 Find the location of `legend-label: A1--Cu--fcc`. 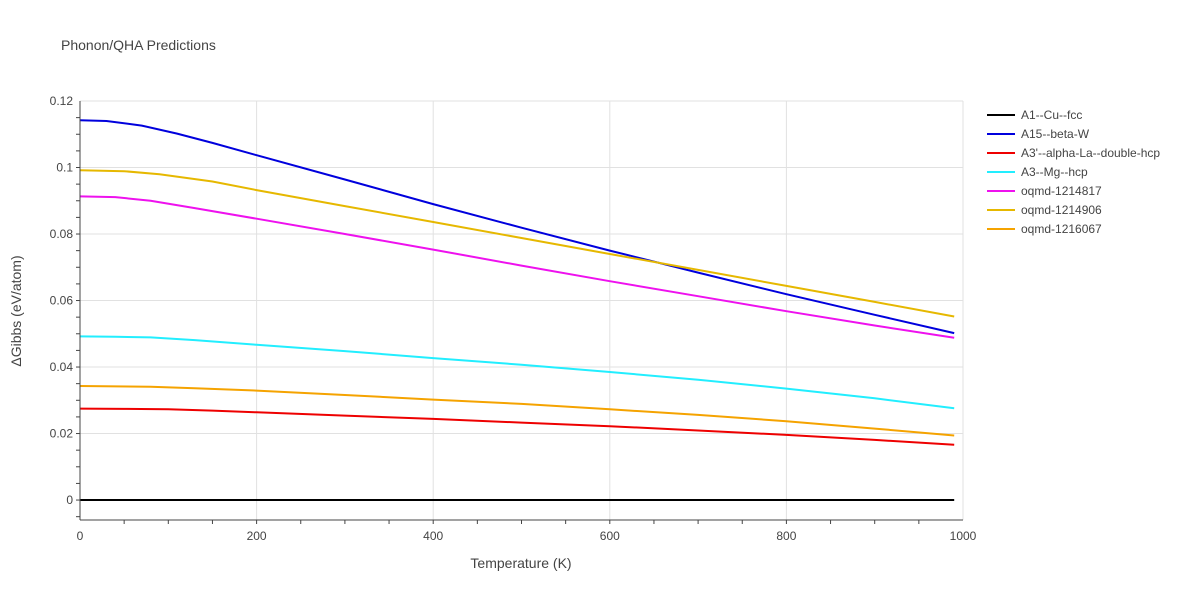

legend-label: A1--Cu--fcc is located at coordinates (1051, 115).